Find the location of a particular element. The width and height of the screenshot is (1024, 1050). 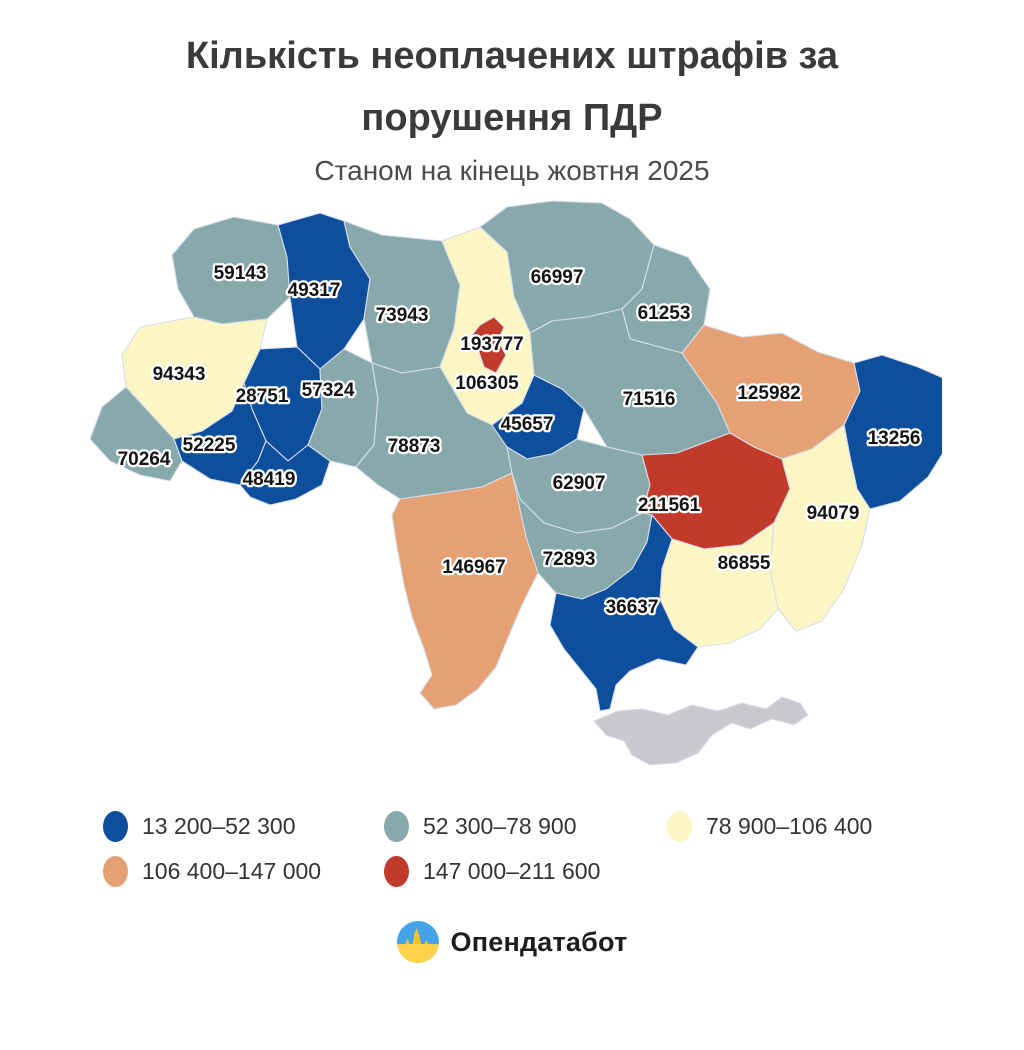

title-line-2: порушення ПДР is located at coordinates (512, 117).